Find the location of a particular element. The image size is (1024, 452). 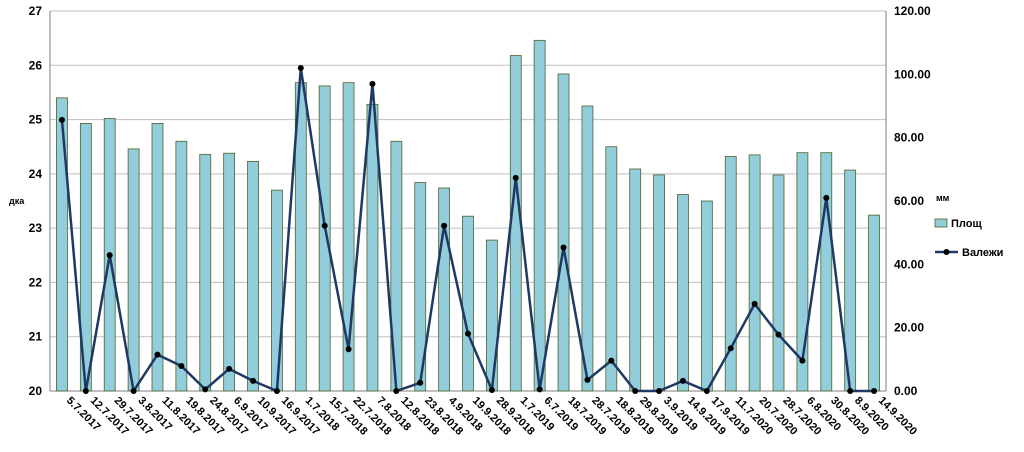

left-tick-label: 21 is located at coordinates (36, 337).